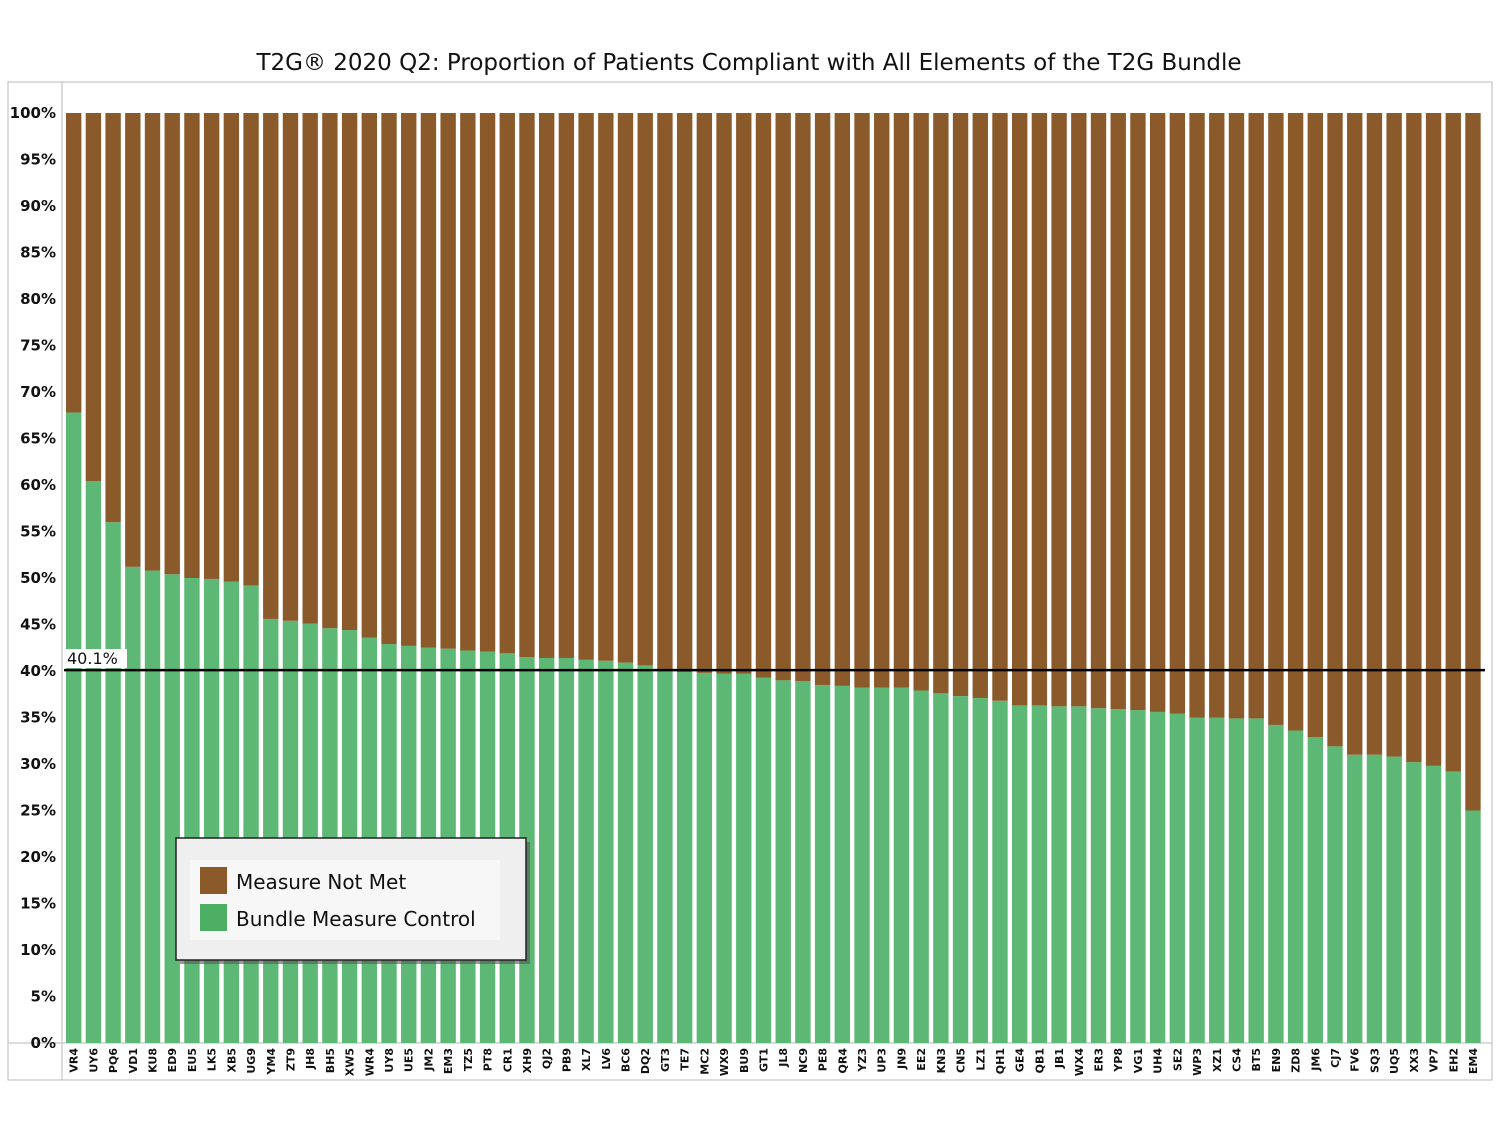 Image resolution: width=1500 pixels, height=1125 pixels. Describe the element at coordinates (724, 1062) in the screenshot. I see `x-tick-label: WX9` at that location.